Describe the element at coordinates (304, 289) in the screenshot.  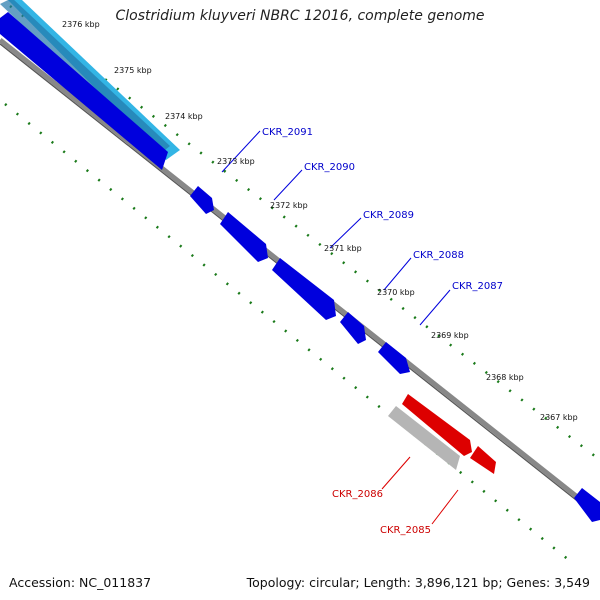
I see `gene-ckr-2088-feature` at that location.